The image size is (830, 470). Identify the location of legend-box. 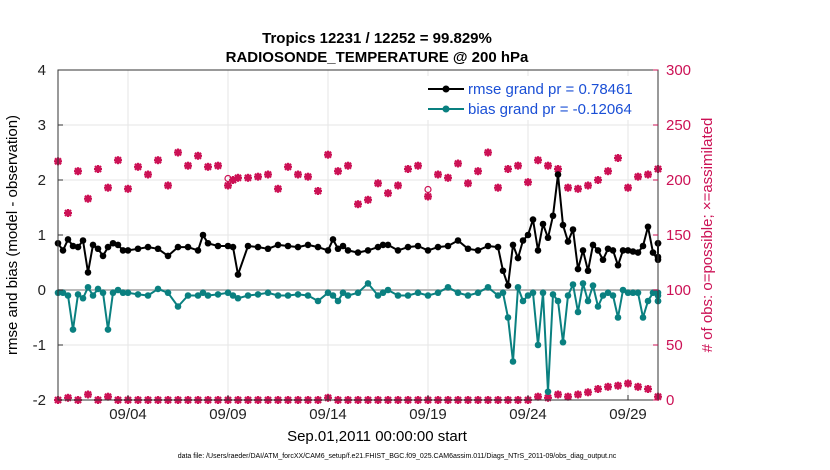
(535, 98).